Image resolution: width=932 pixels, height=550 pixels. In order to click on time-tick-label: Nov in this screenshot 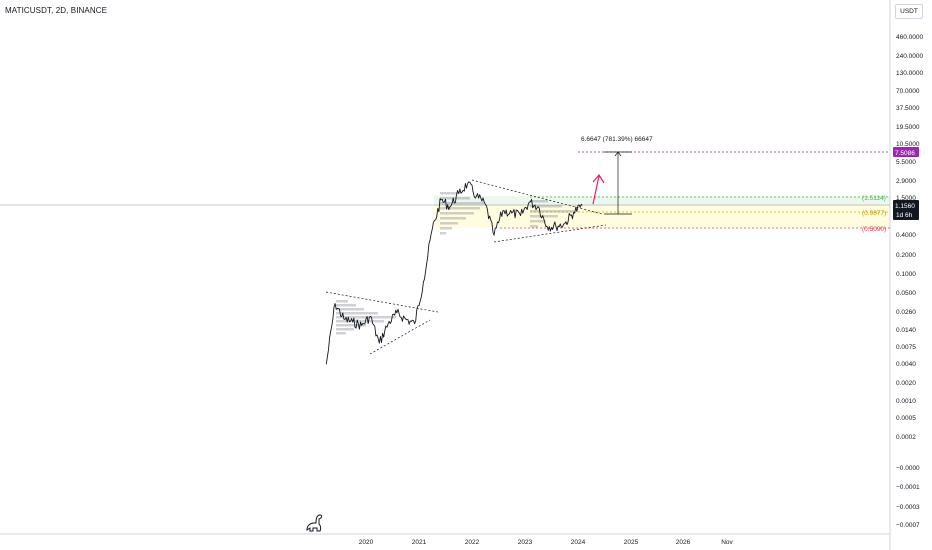, I will do `click(727, 542)`.